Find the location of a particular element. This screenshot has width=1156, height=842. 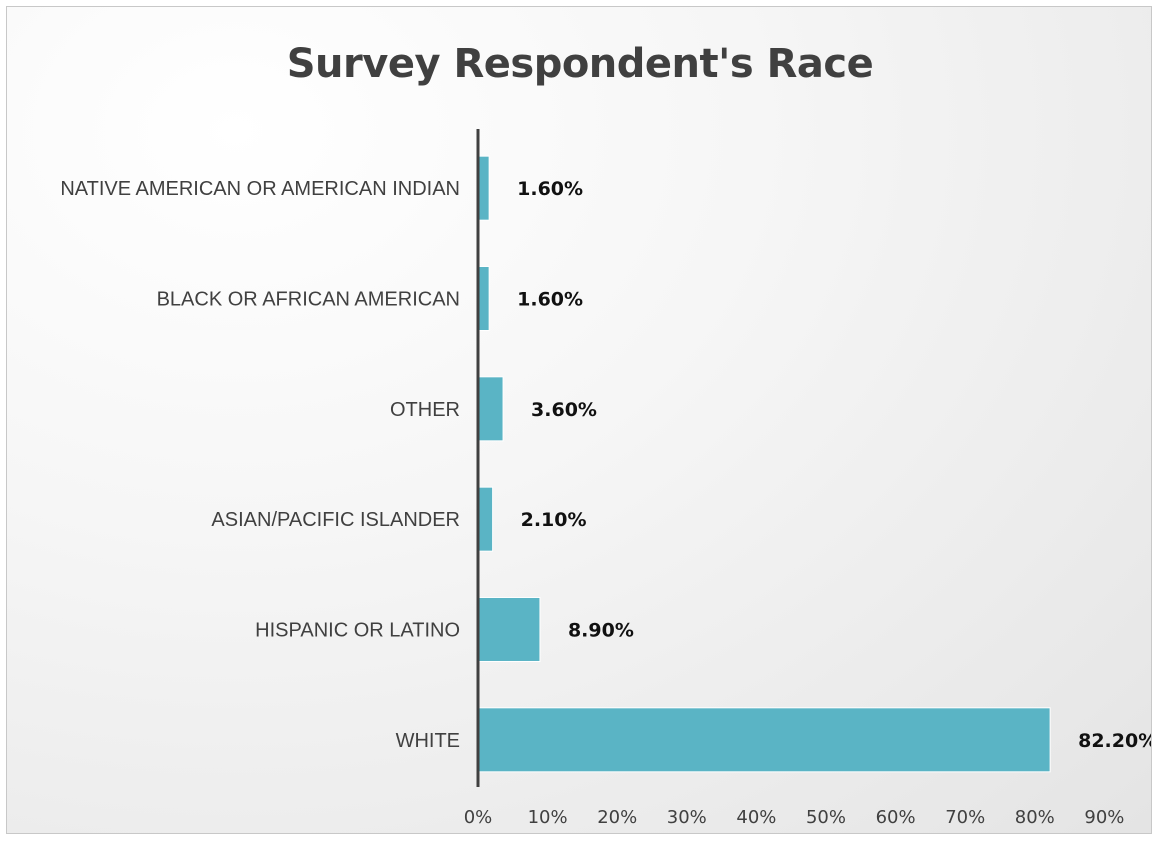

data-label: 82.20% is located at coordinates (1115, 741).